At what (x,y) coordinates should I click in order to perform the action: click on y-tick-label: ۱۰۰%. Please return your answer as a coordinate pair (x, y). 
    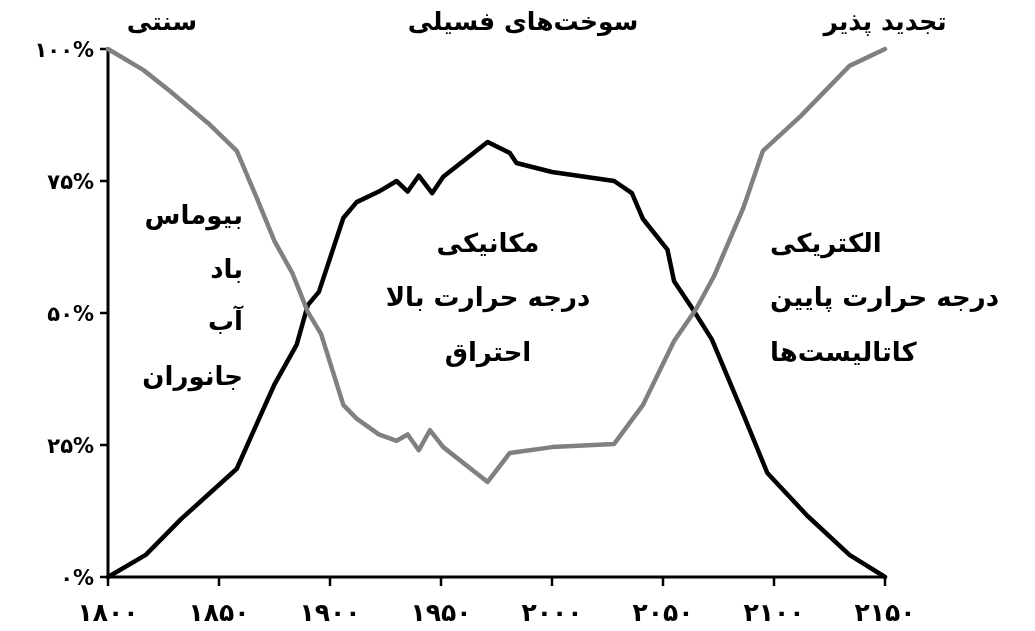
    Looking at the image, I should click on (64, 50).